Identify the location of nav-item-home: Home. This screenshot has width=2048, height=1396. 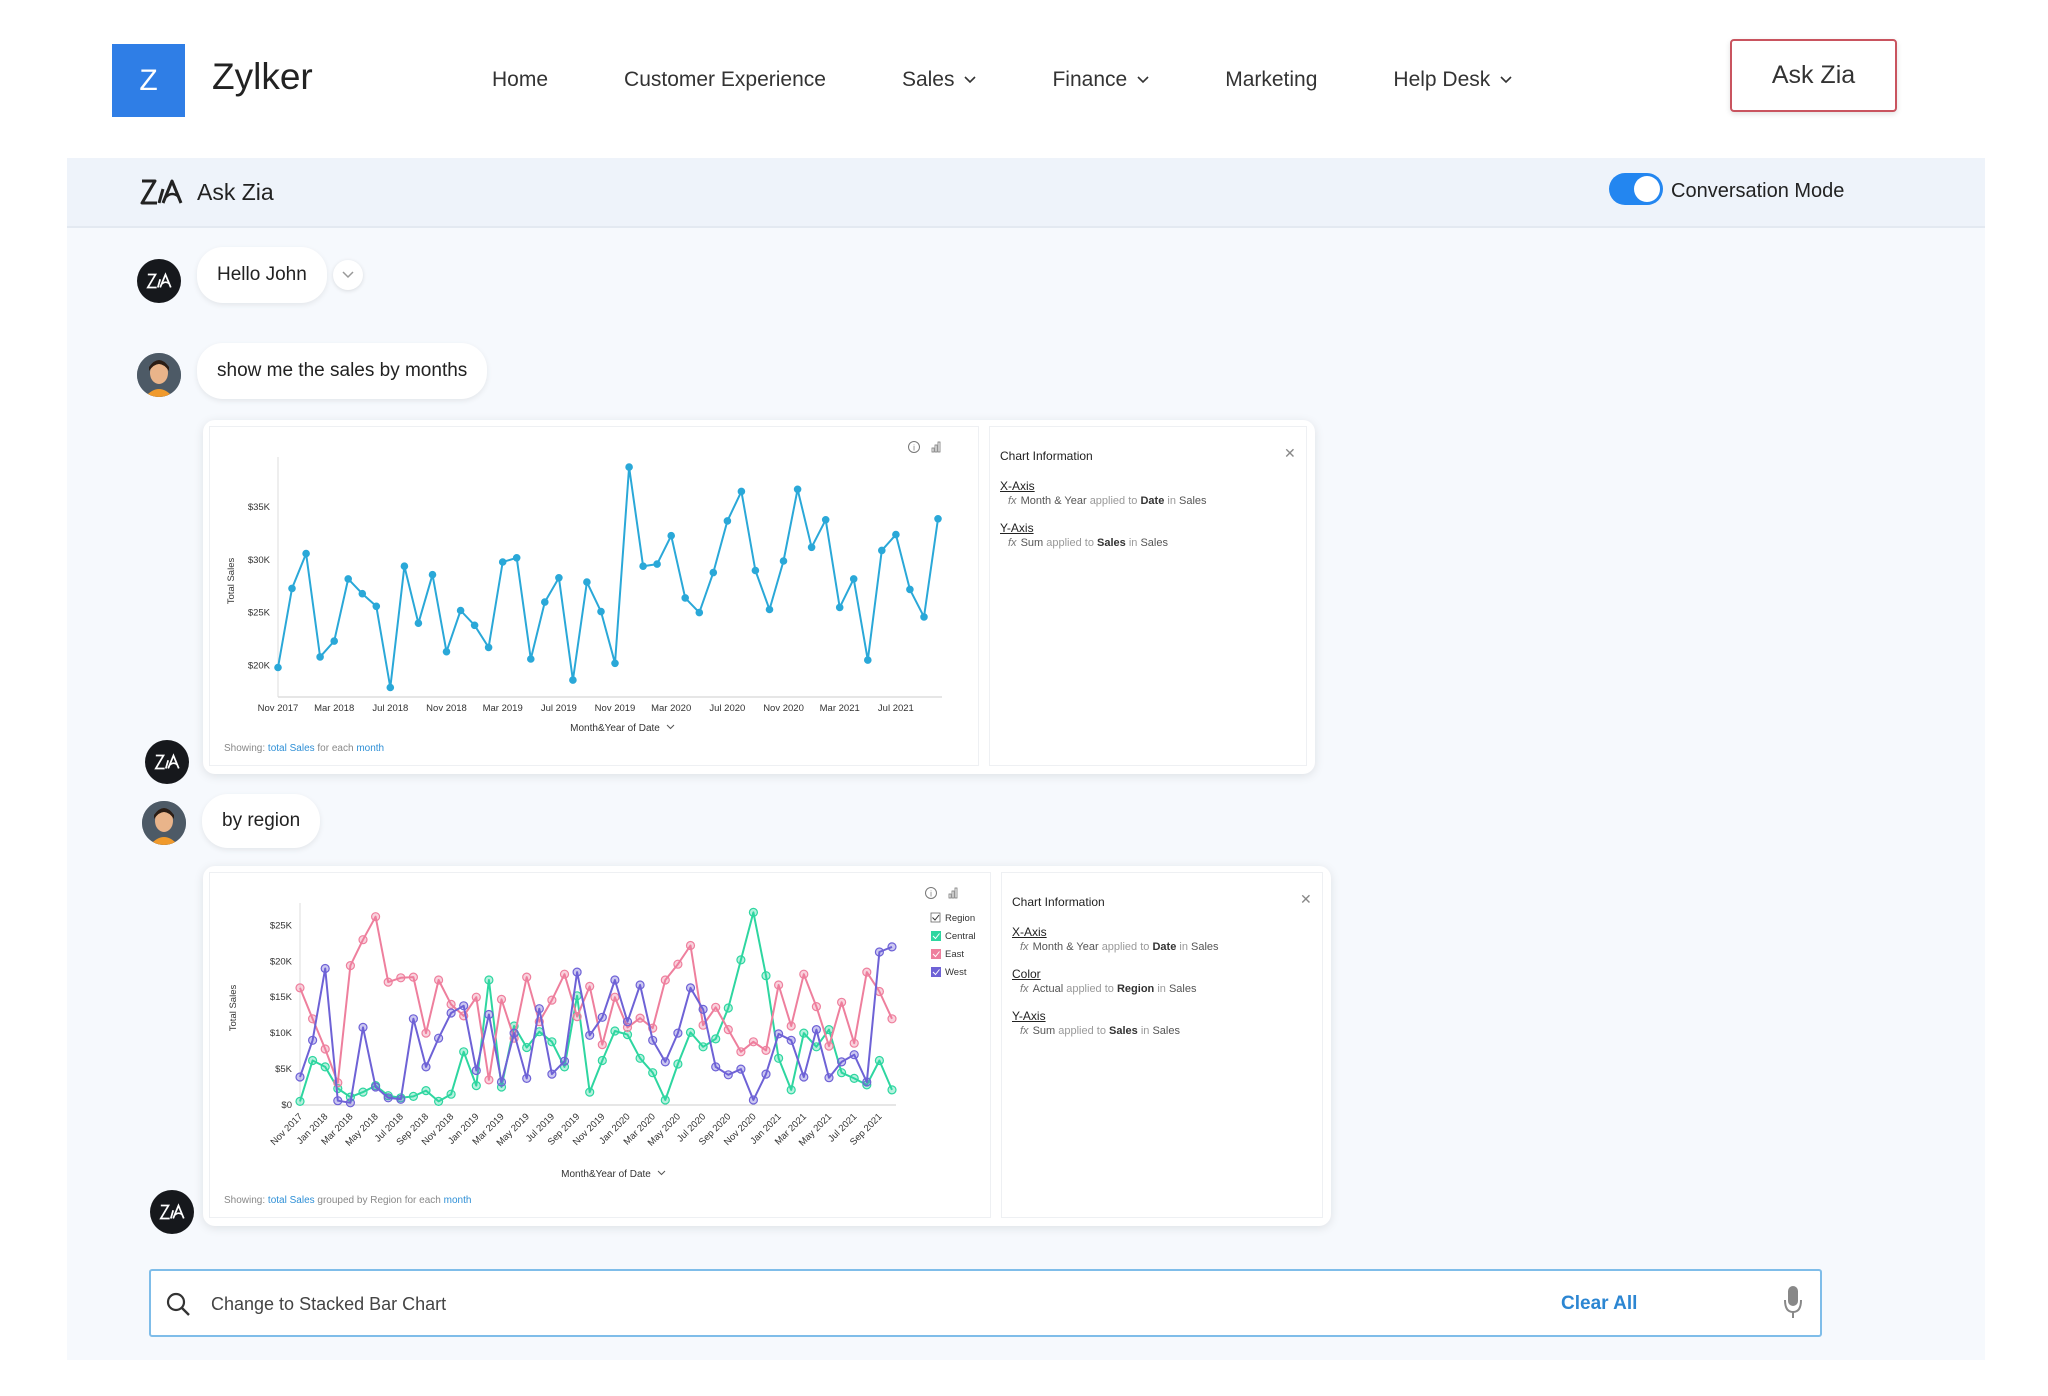
(520, 80).